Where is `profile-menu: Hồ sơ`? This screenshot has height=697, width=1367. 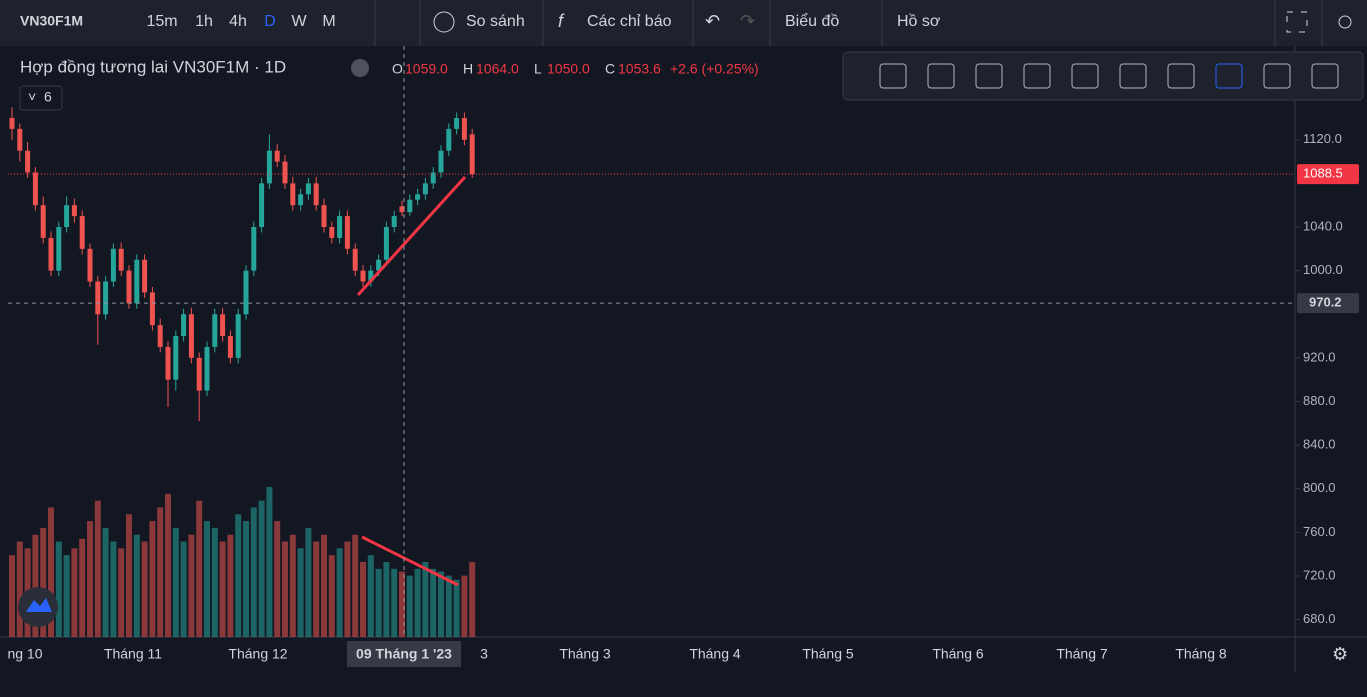 profile-menu: Hồ sơ is located at coordinates (919, 21).